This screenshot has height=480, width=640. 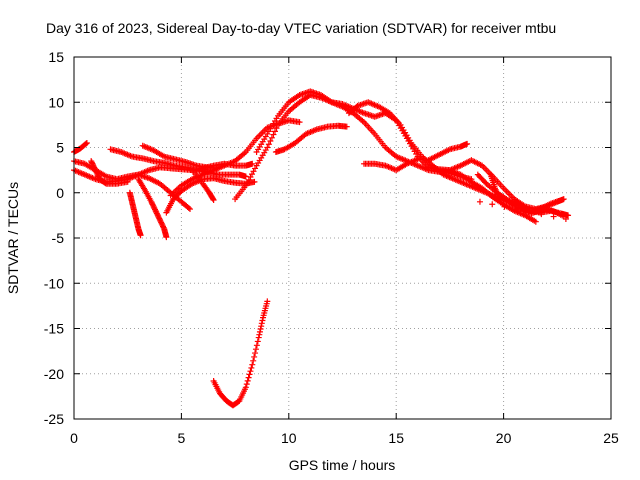 What do you see at coordinates (13, 238) in the screenshot?
I see `y-axis-label: SDTVAR / TECUs` at bounding box center [13, 238].